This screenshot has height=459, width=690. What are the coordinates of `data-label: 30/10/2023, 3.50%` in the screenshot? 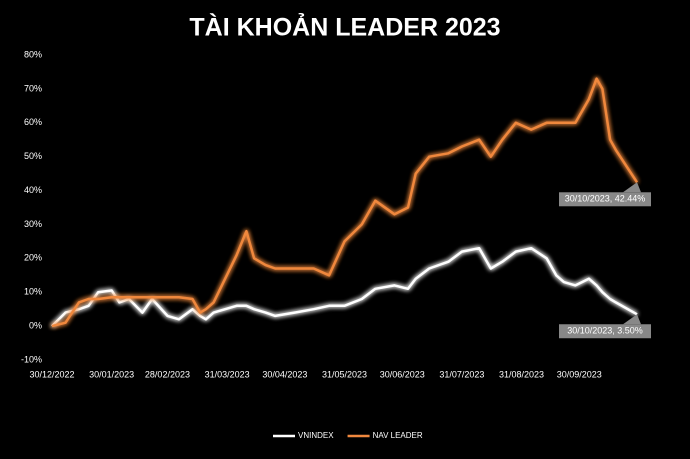 It's located at (605, 331).